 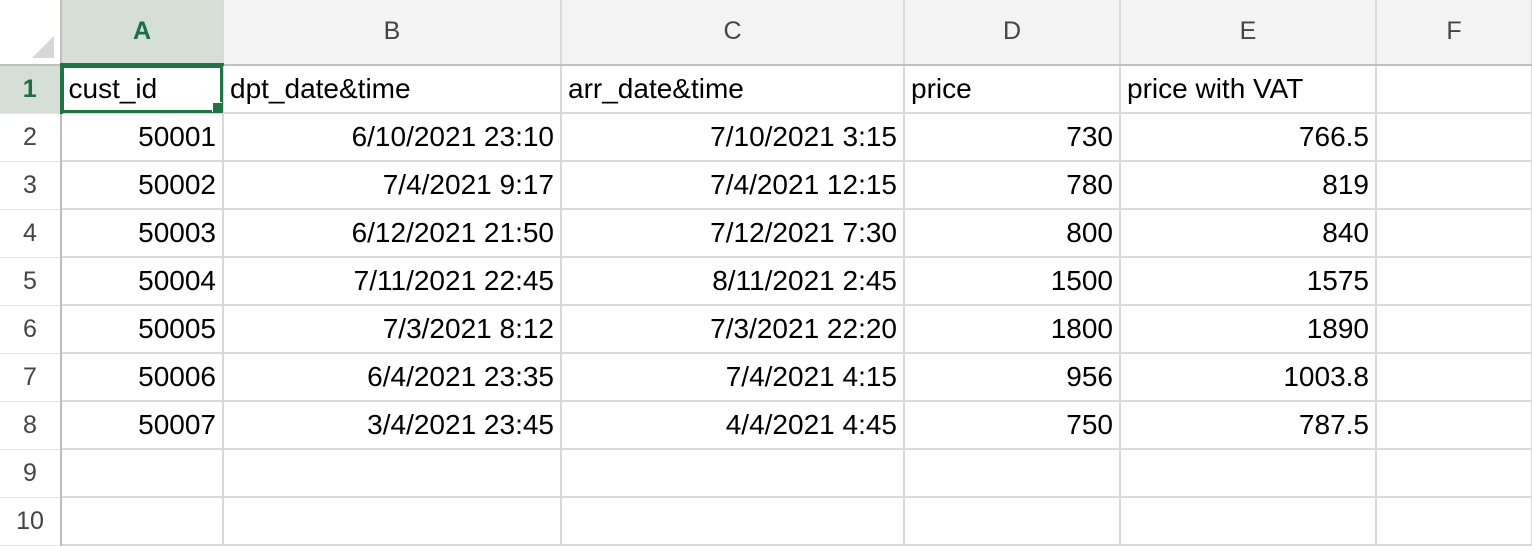 I want to click on cell-a8: 50007, so click(x=142, y=425).